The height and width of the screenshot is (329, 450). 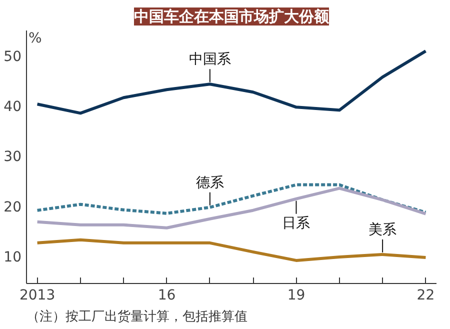 I want to click on y-tick-label: 40, so click(x=13, y=107).